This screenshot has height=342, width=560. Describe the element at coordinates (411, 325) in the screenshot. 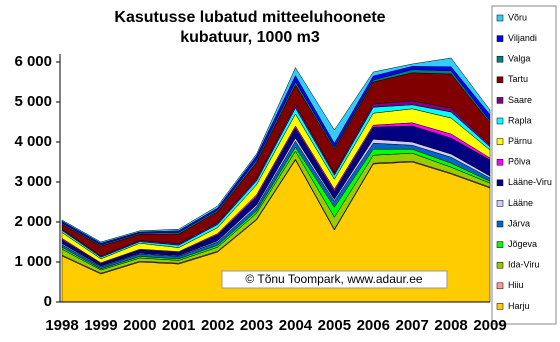

I see `x-tick-label: 2007` at that location.